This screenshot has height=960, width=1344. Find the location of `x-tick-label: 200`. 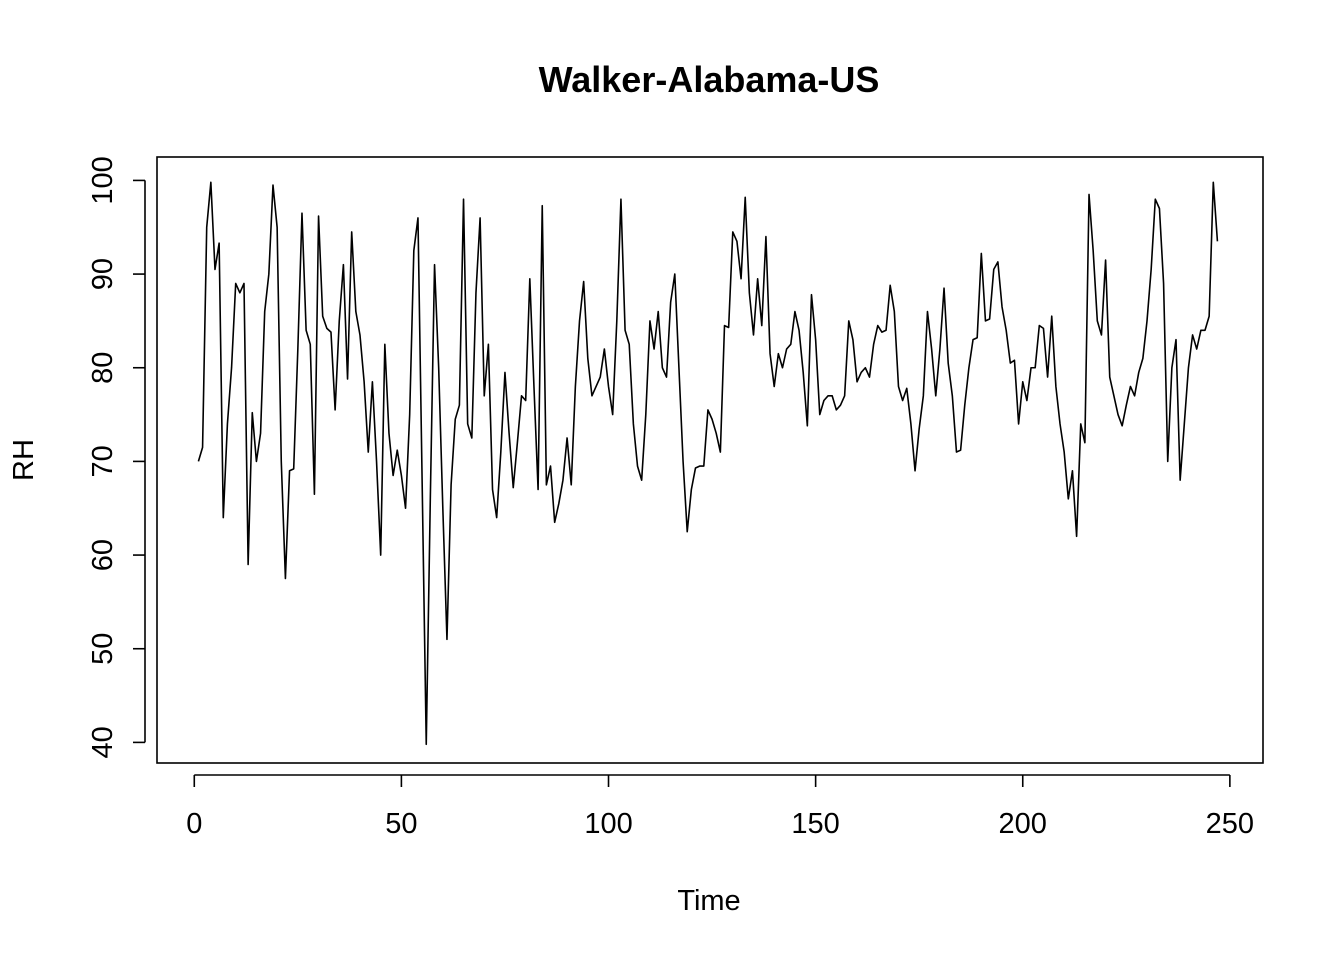

x-tick-label: 200 is located at coordinates (1023, 824).